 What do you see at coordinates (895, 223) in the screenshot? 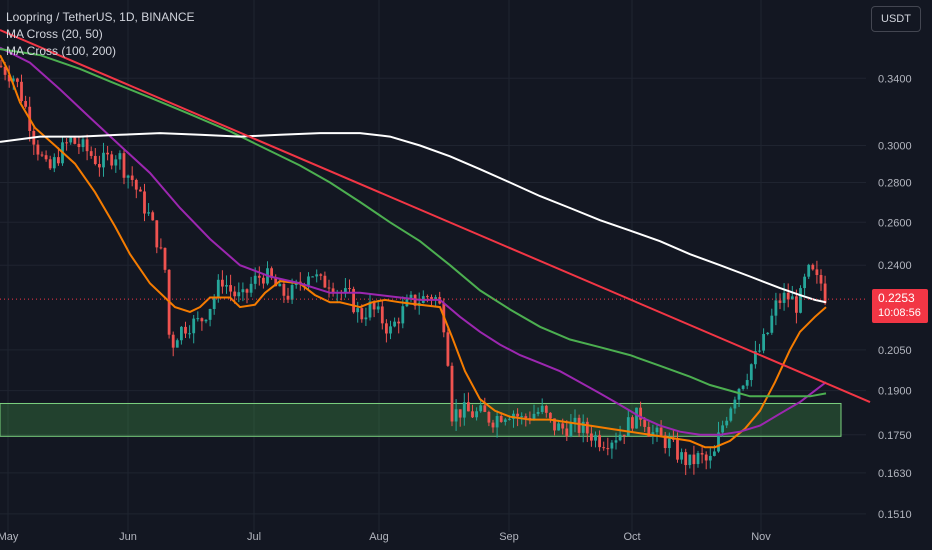
I see `price-tick-label: 0.2600` at bounding box center [895, 223].